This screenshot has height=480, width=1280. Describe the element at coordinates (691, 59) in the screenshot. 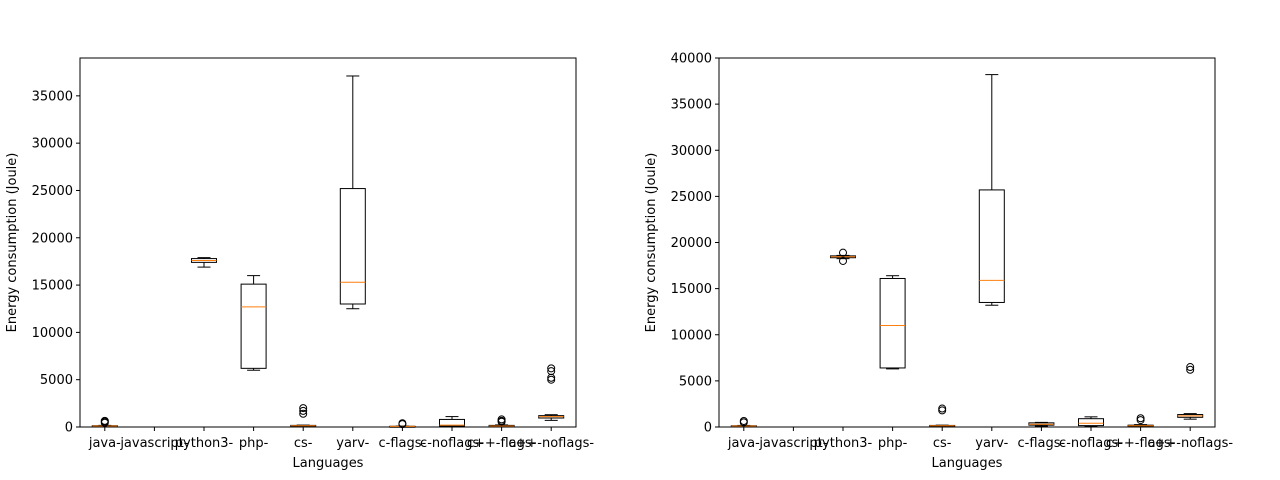

I see `y-tick-label: 40000` at that location.